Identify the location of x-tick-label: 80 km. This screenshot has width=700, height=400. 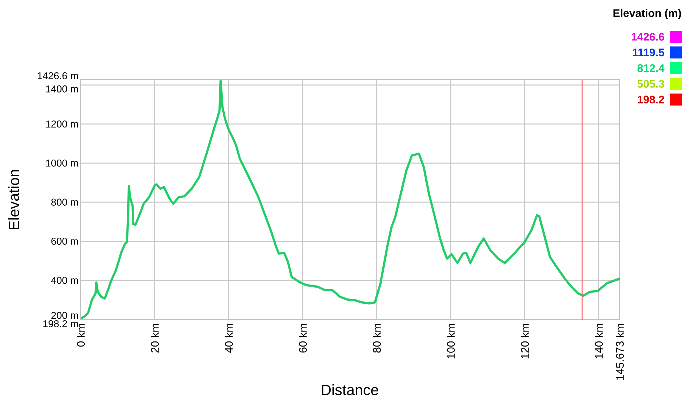
(377, 338).